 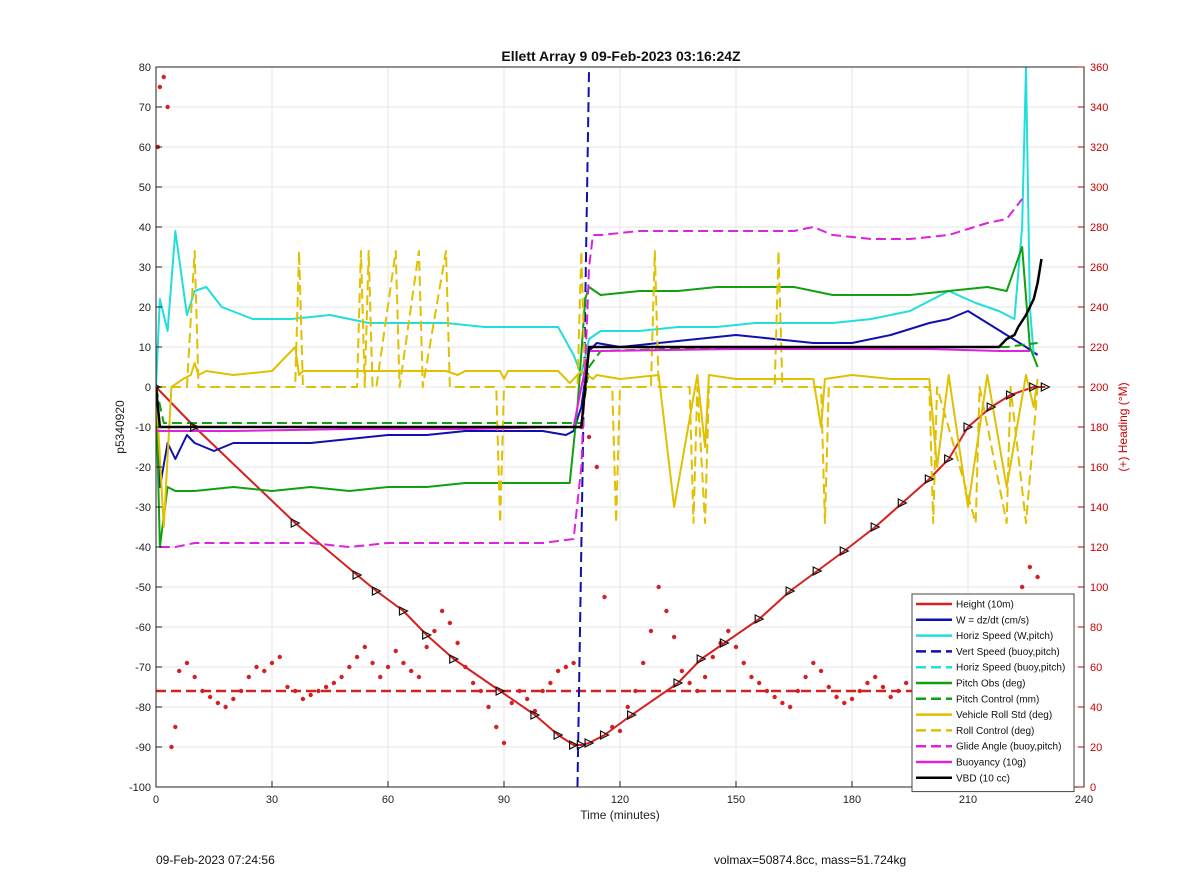 I want to click on x-tick-label: 210, so click(x=968, y=800).